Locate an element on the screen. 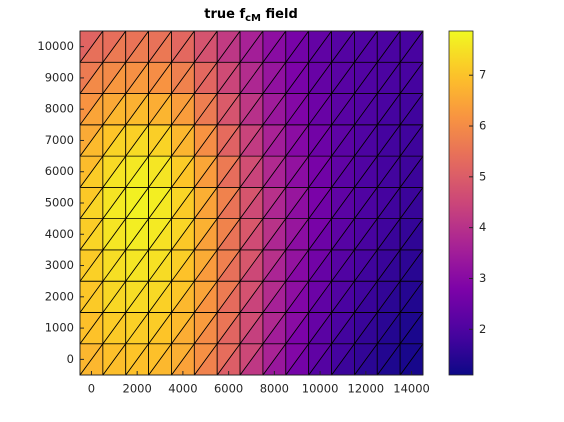 Image resolution: width=564 pixels, height=422 pixels. chart-title: true fcM field is located at coordinates (251, 16).